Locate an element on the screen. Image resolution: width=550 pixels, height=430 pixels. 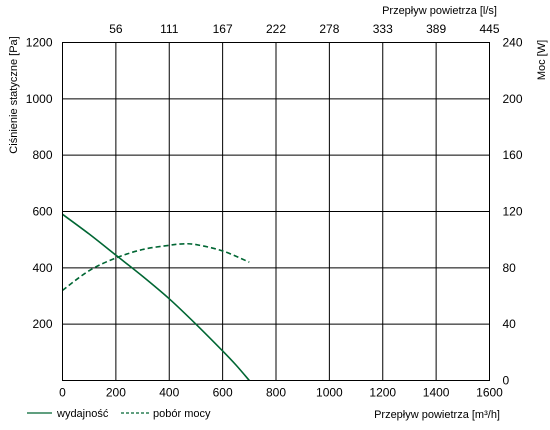
x-tick-label: 600 is located at coordinates (223, 393).